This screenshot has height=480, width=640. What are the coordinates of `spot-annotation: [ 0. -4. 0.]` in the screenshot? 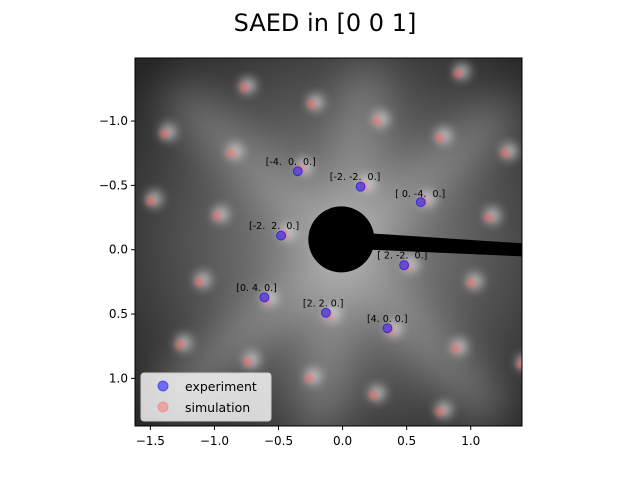 It's located at (420, 194).